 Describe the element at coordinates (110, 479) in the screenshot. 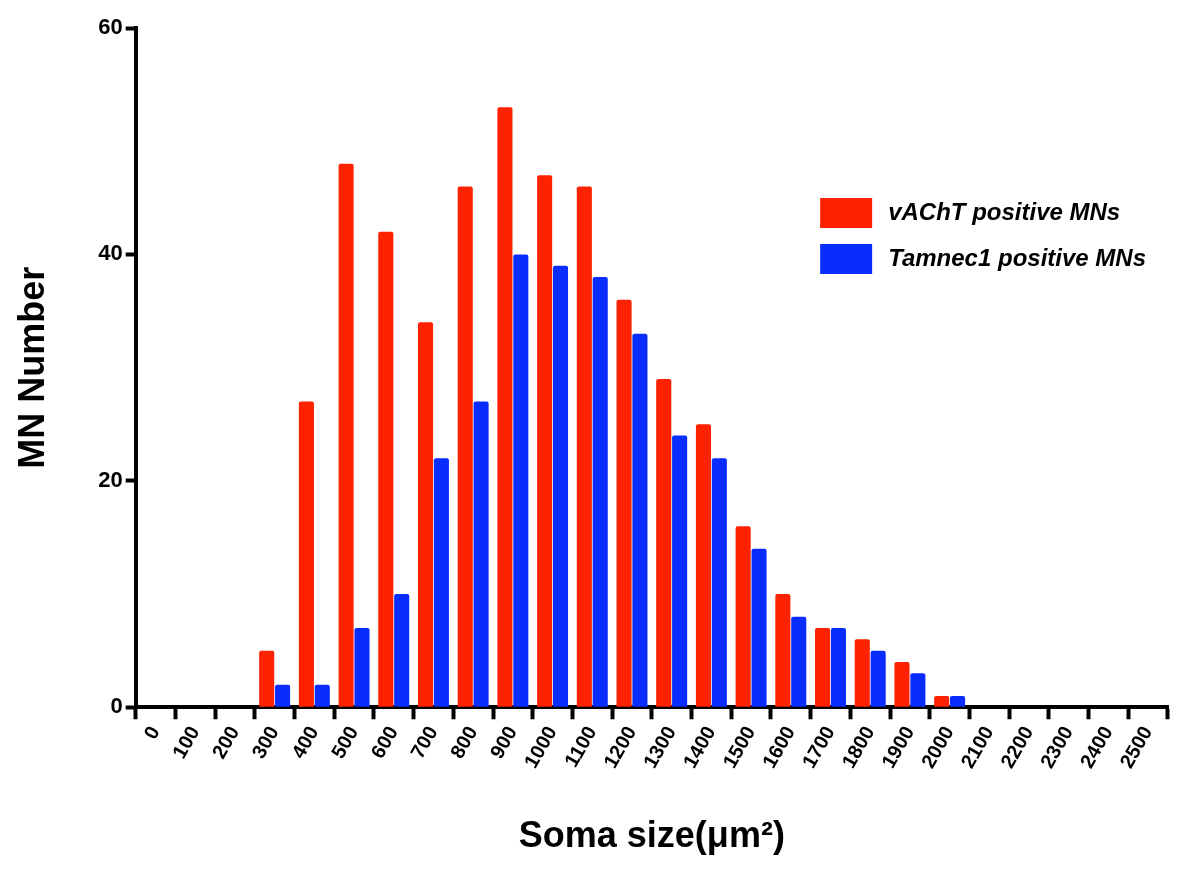

I see `y-tick-label: 20` at that location.